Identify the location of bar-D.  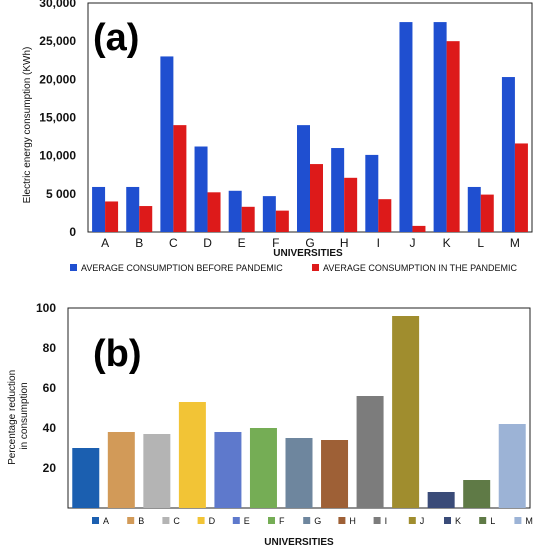
(192, 455).